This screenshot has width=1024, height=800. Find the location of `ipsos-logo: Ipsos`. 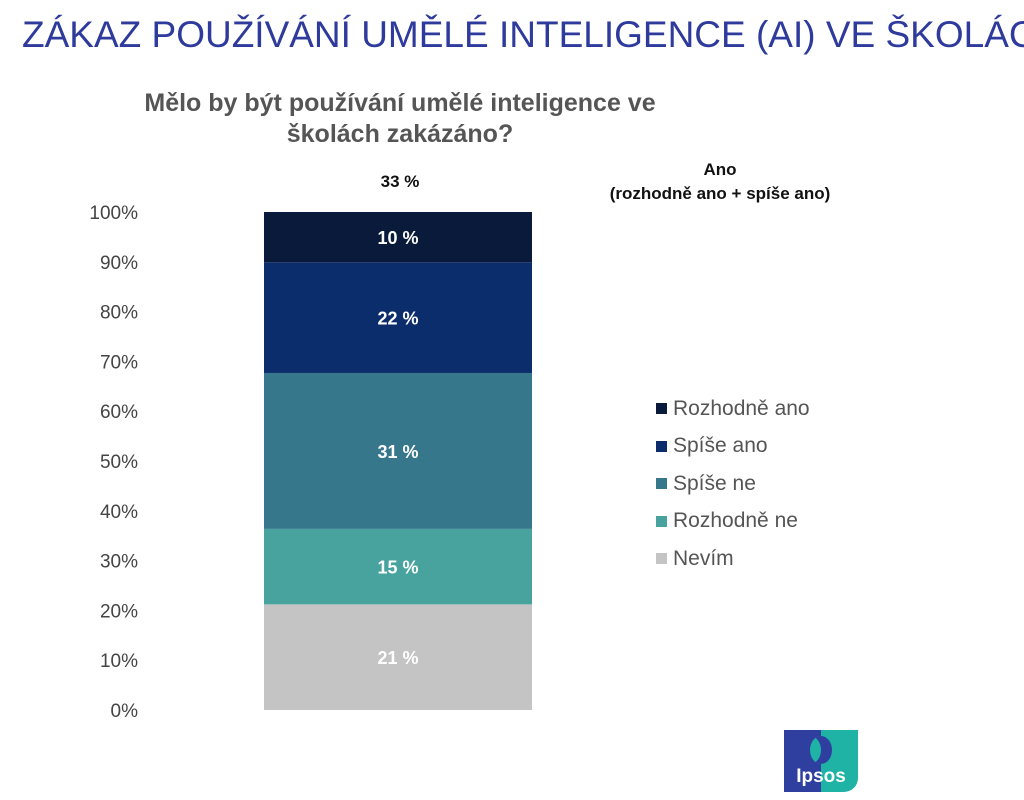

ipsos-logo: Ipsos is located at coordinates (821, 761).